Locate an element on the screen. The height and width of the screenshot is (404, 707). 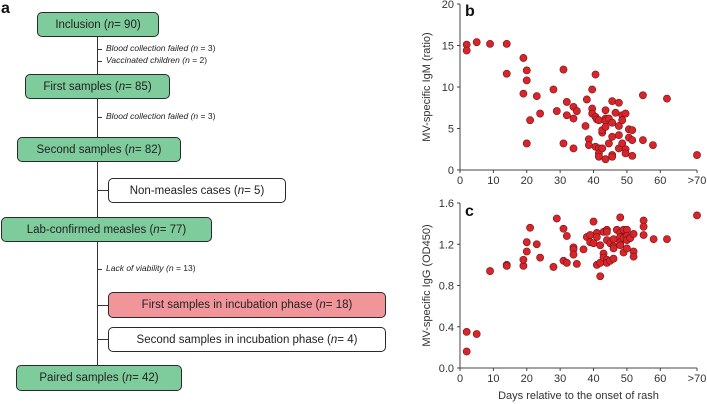
y-tick-label: 15 is located at coordinates (448, 47).